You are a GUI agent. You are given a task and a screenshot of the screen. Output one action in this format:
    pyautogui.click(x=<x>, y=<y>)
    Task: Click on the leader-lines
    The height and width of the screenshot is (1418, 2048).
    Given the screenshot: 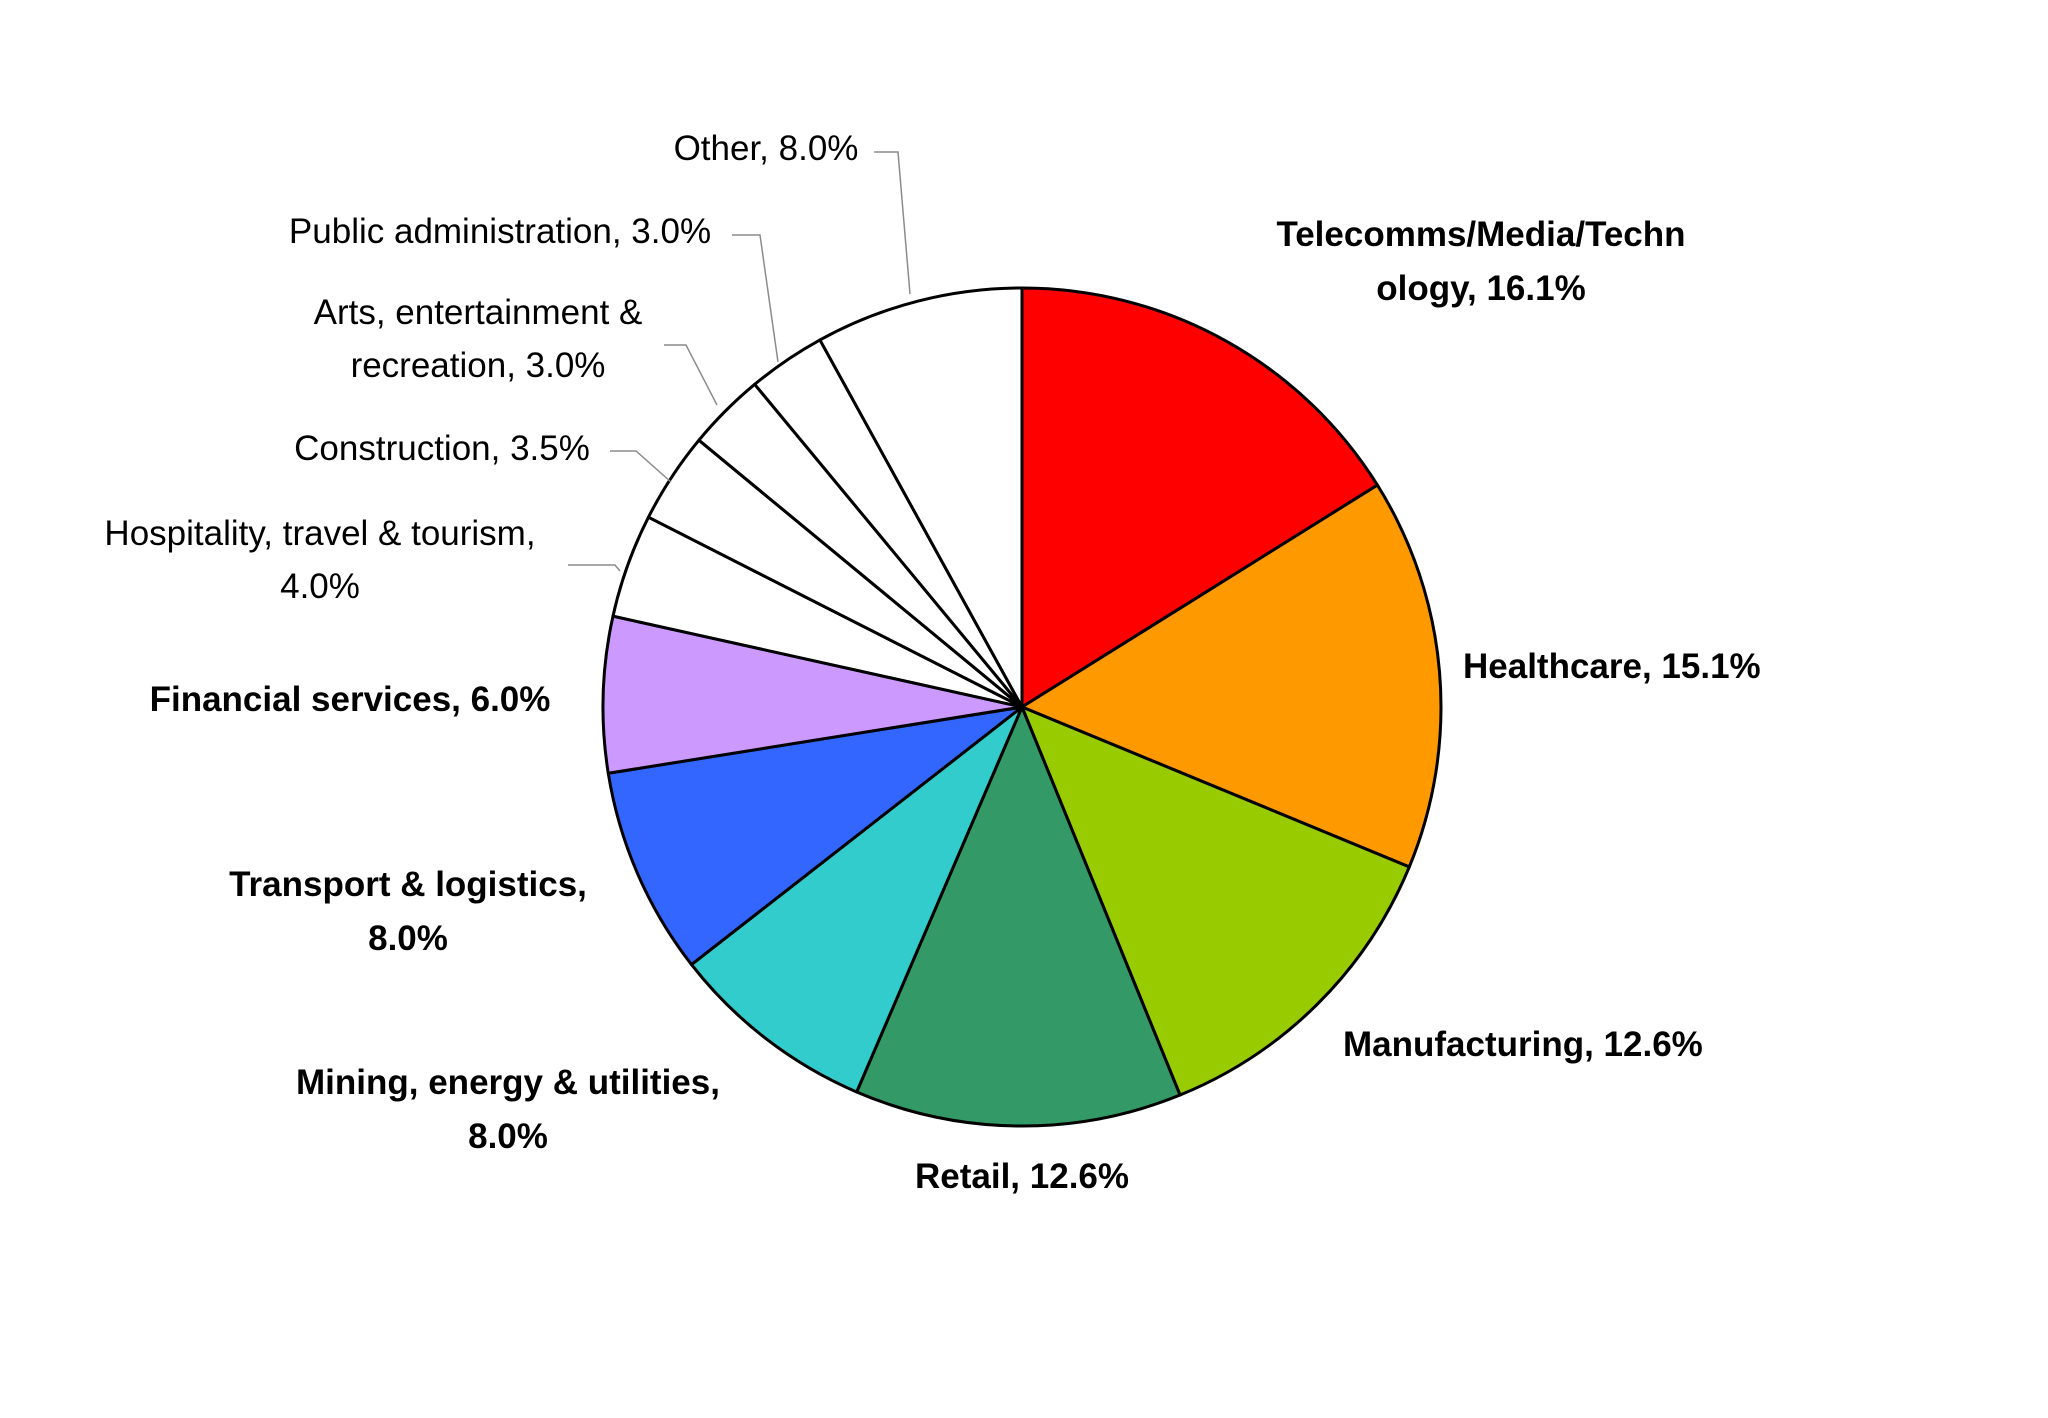 What is the action you would take?
    pyautogui.click(x=739, y=361)
    